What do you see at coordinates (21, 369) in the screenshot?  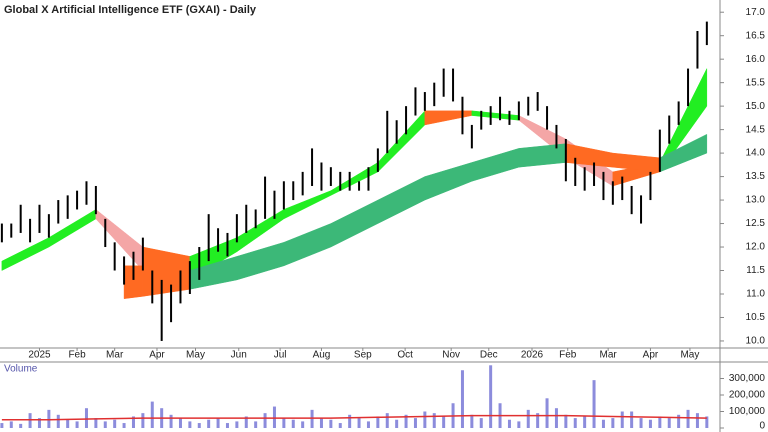 I see `panel-title: Volume` at bounding box center [21, 369].